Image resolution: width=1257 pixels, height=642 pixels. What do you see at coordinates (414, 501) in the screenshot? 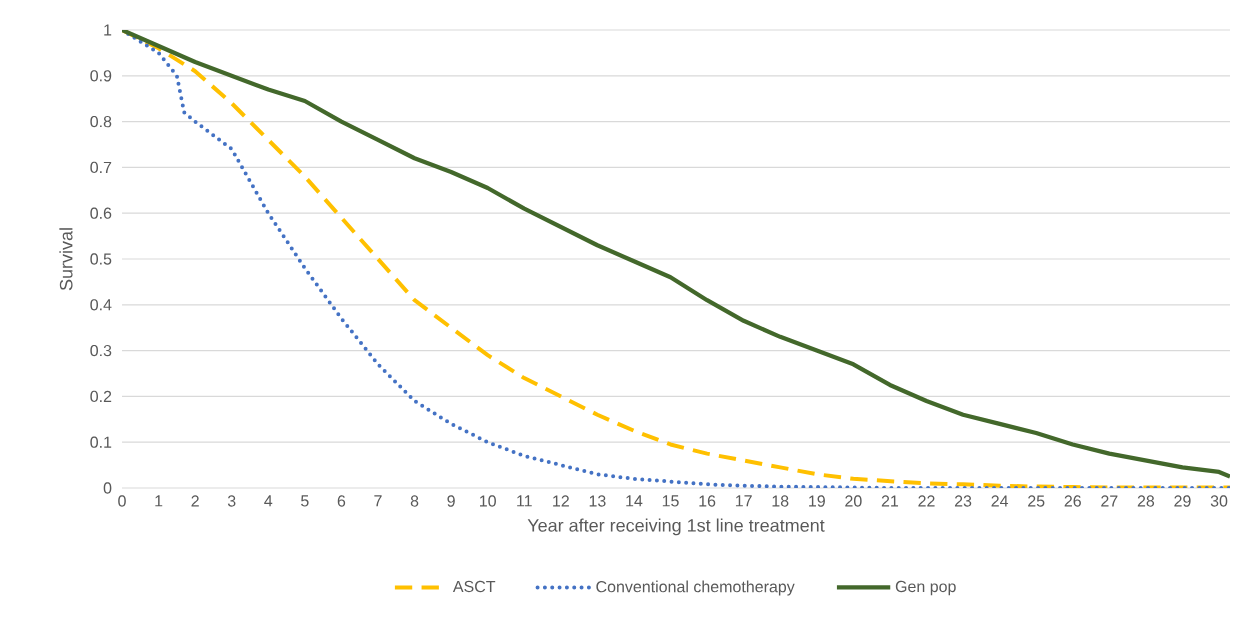
I see `x-tick-label: 8` at bounding box center [414, 501].